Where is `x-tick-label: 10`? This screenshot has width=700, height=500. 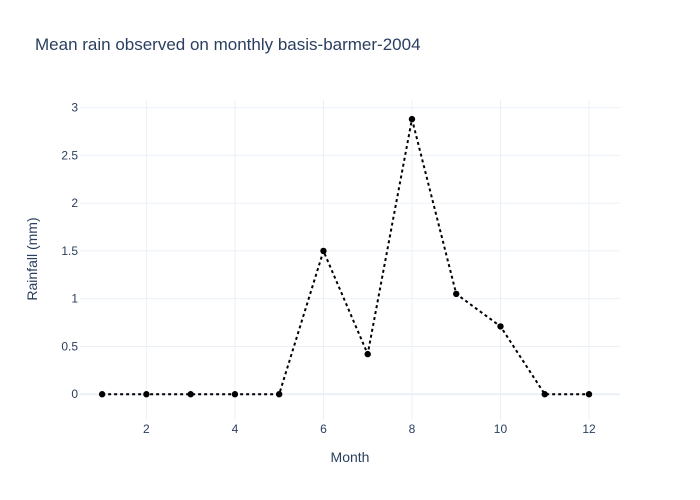 x-tick-label: 10 is located at coordinates (501, 429).